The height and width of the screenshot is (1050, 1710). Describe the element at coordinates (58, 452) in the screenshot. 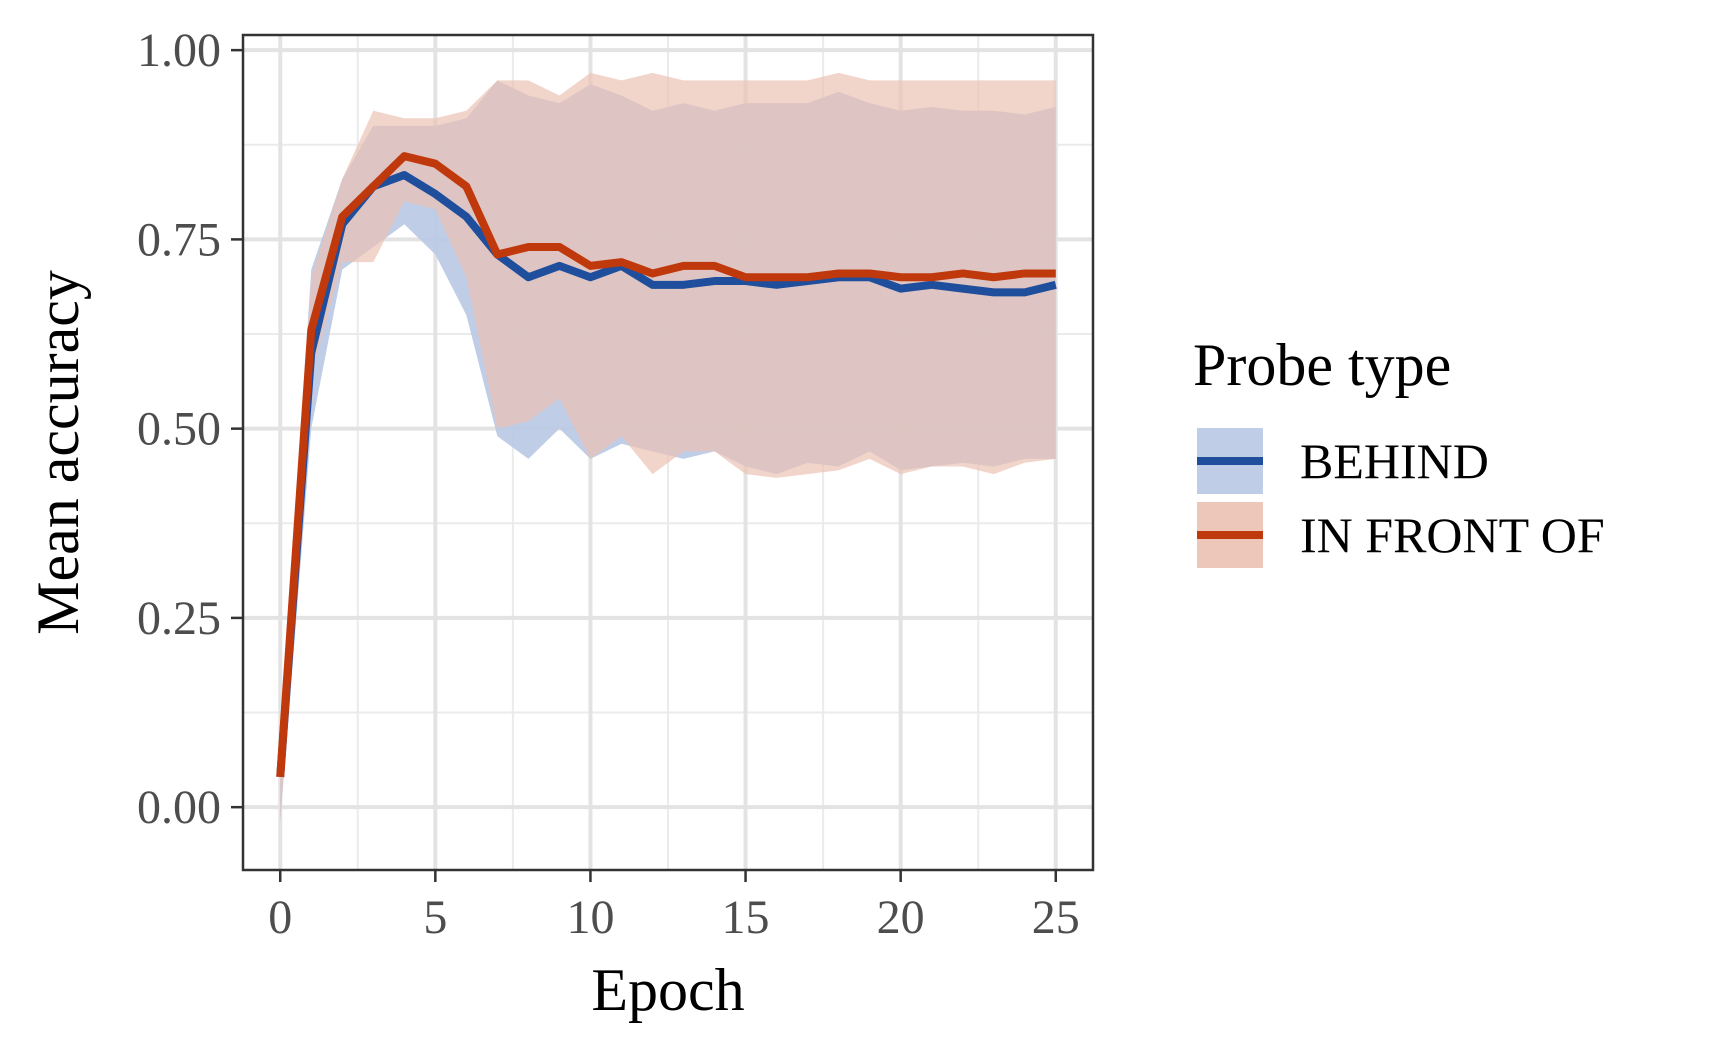

I see `y-axis-title: Mean accuracy` at that location.